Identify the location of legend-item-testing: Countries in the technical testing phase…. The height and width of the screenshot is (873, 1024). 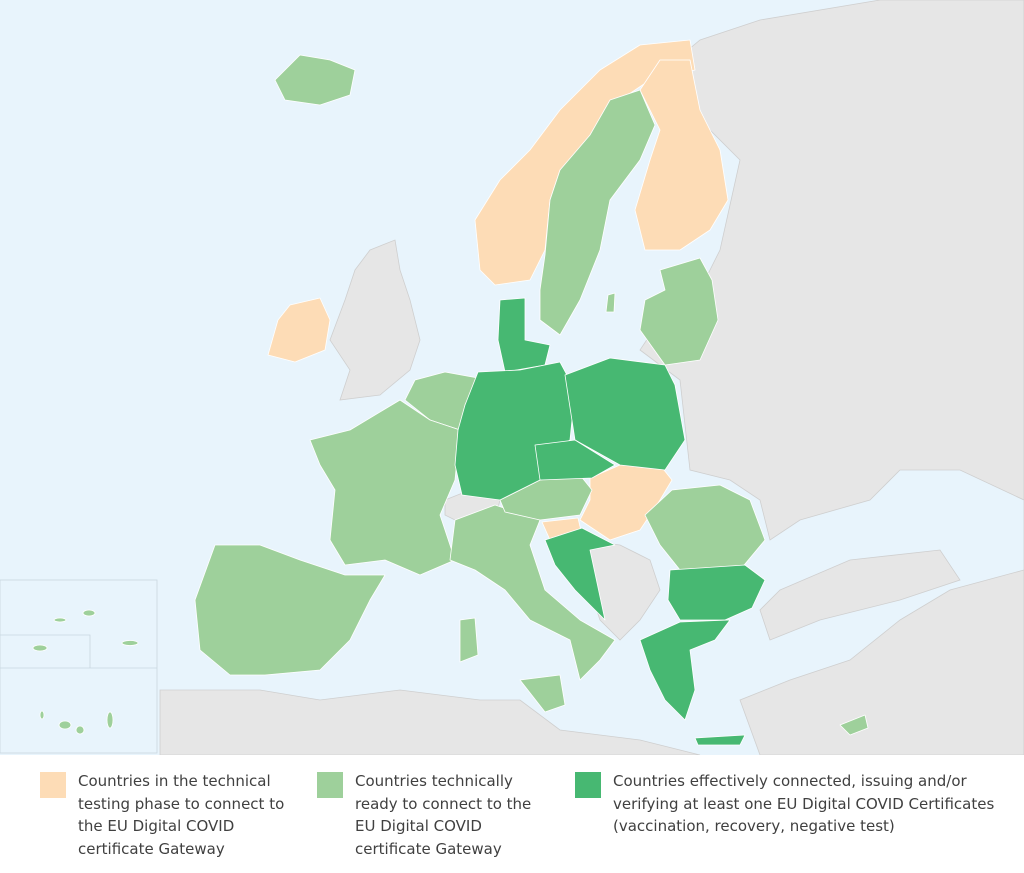
(165, 816).